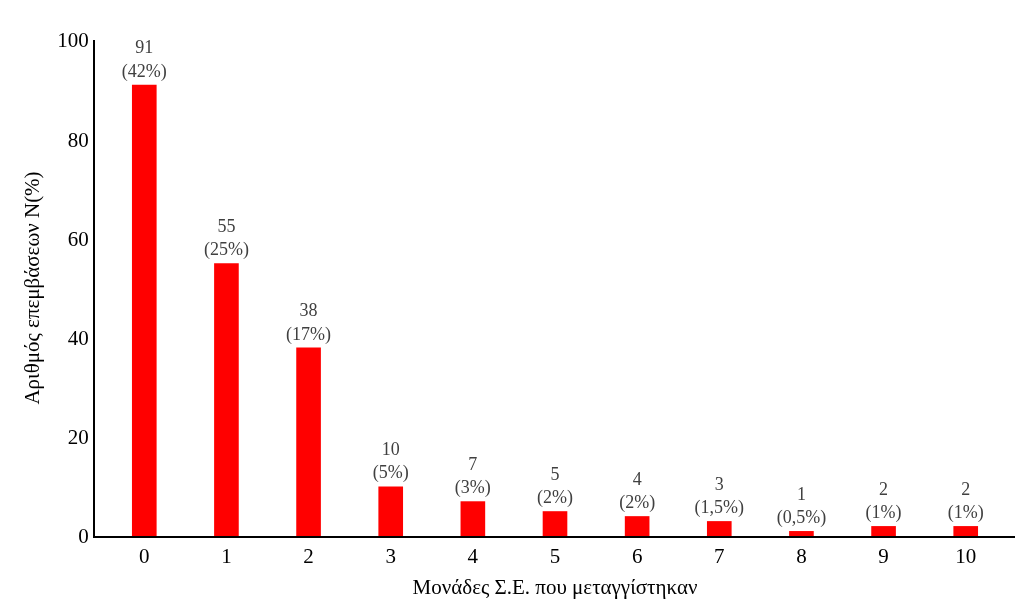  What do you see at coordinates (78, 238) in the screenshot?
I see `y-tick-label: 60` at bounding box center [78, 238].